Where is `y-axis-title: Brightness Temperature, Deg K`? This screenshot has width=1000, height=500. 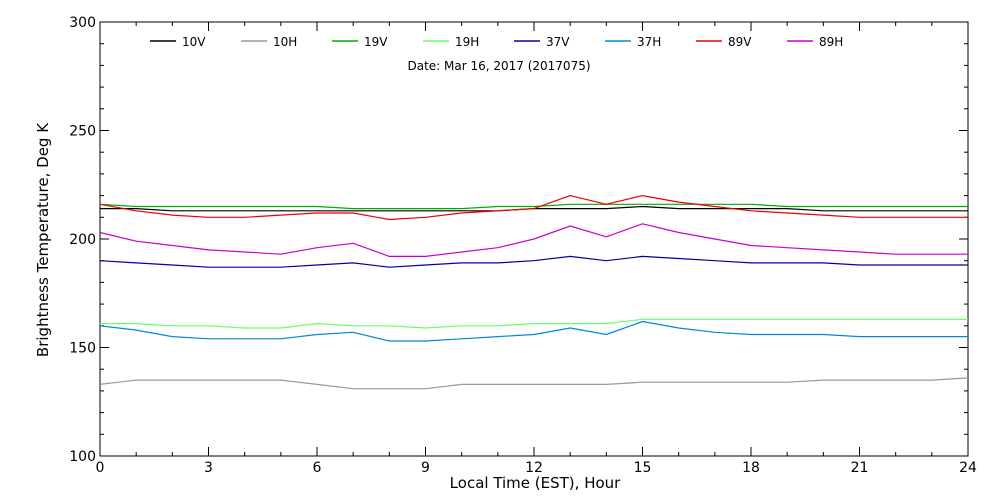
y-axis-title: Brightness Temperature, Deg K is located at coordinates (43, 239).